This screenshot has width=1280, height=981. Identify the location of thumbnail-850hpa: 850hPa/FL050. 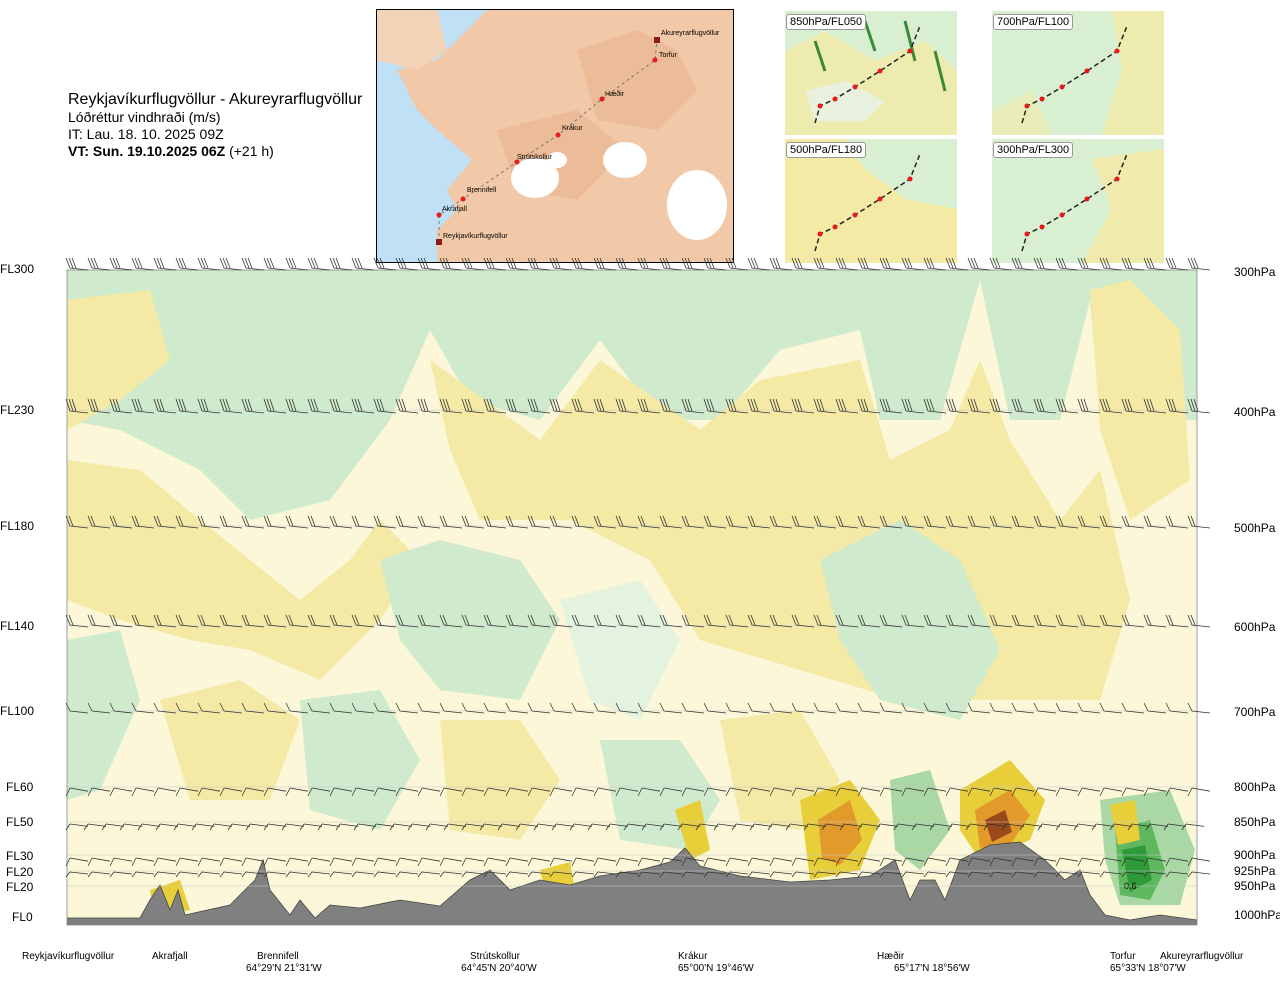
(871, 73).